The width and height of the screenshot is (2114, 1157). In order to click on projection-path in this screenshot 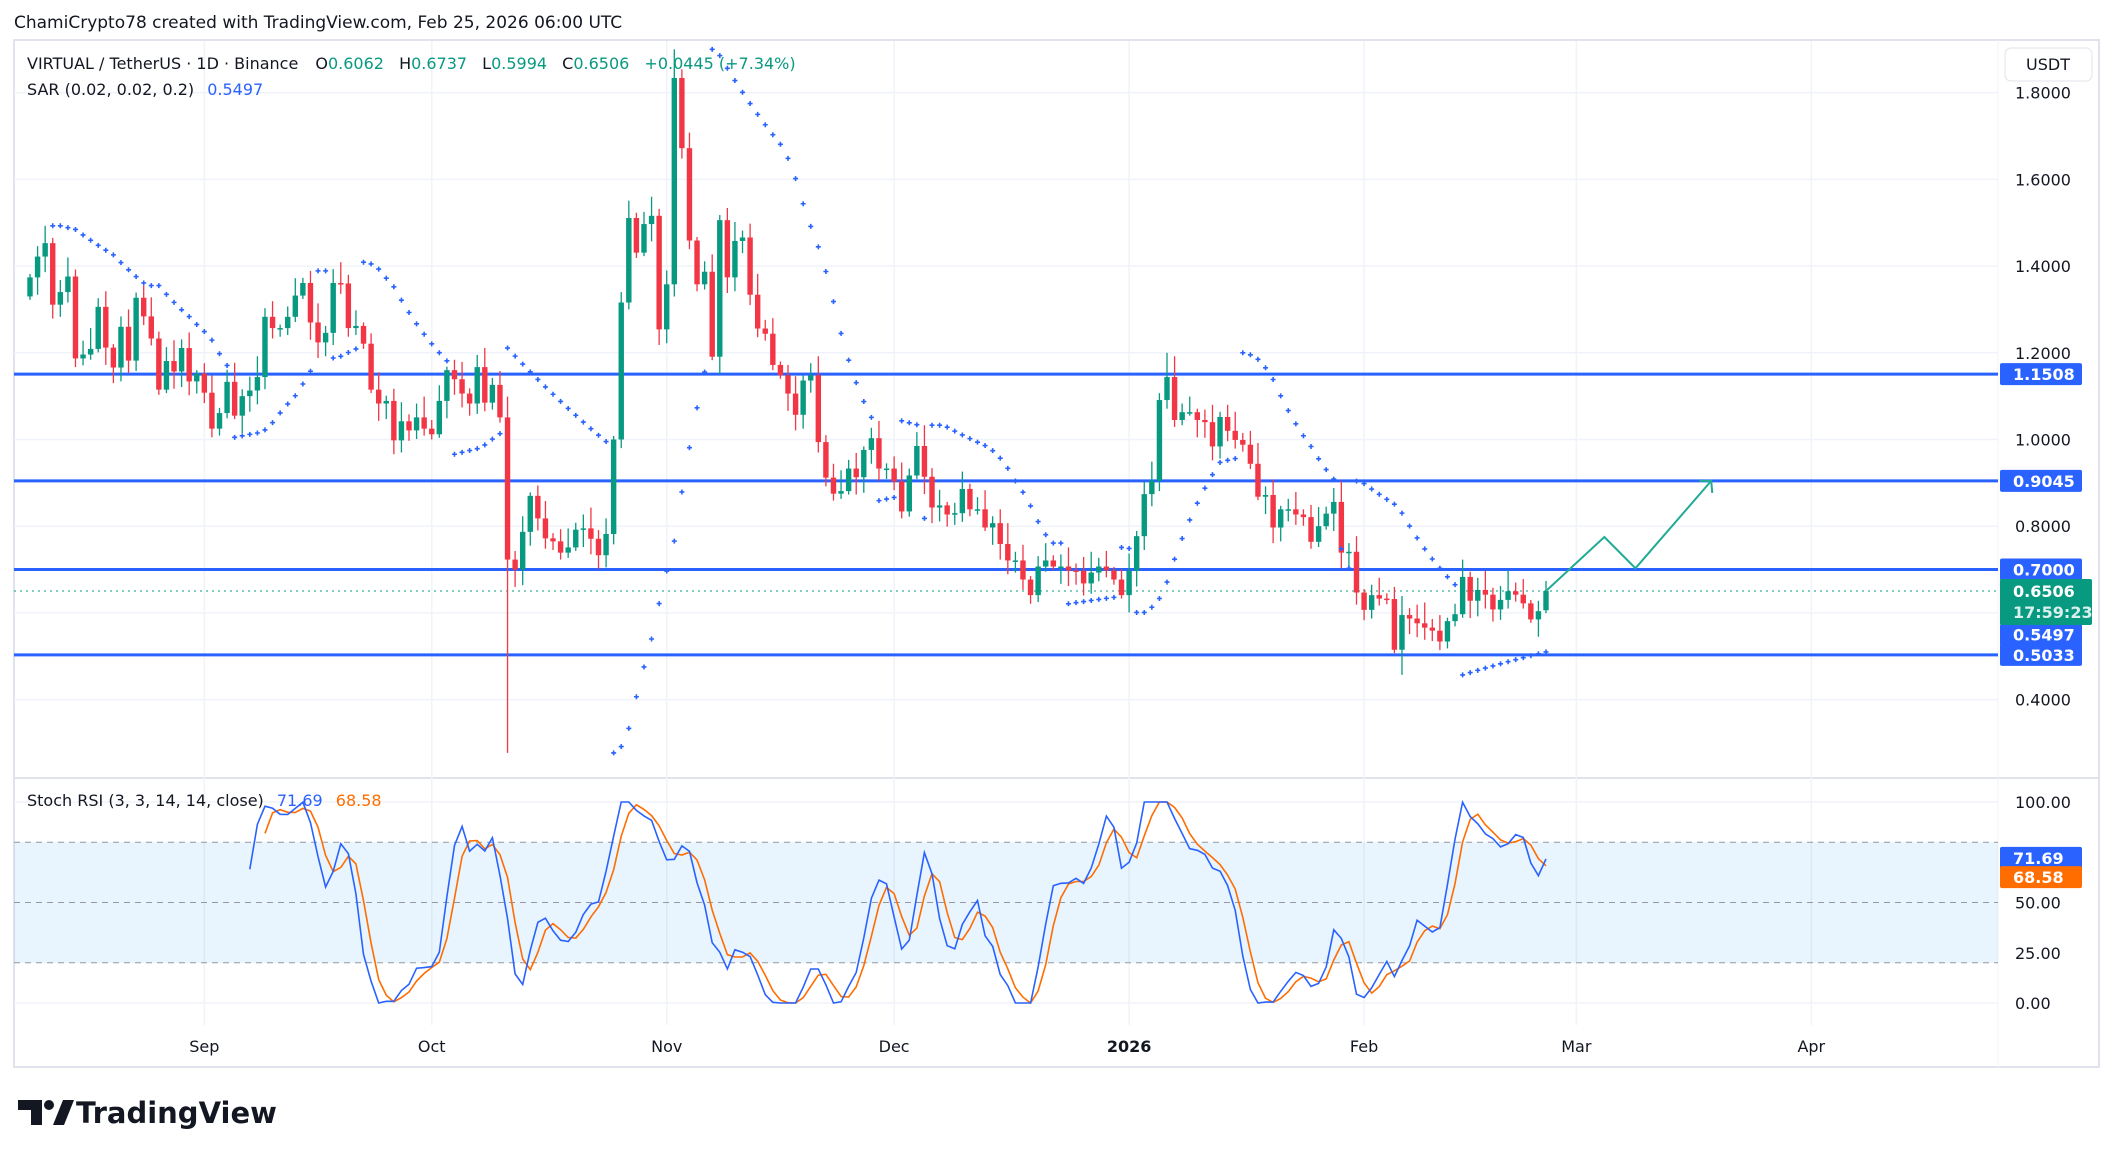, I will do `click(1628, 536)`.